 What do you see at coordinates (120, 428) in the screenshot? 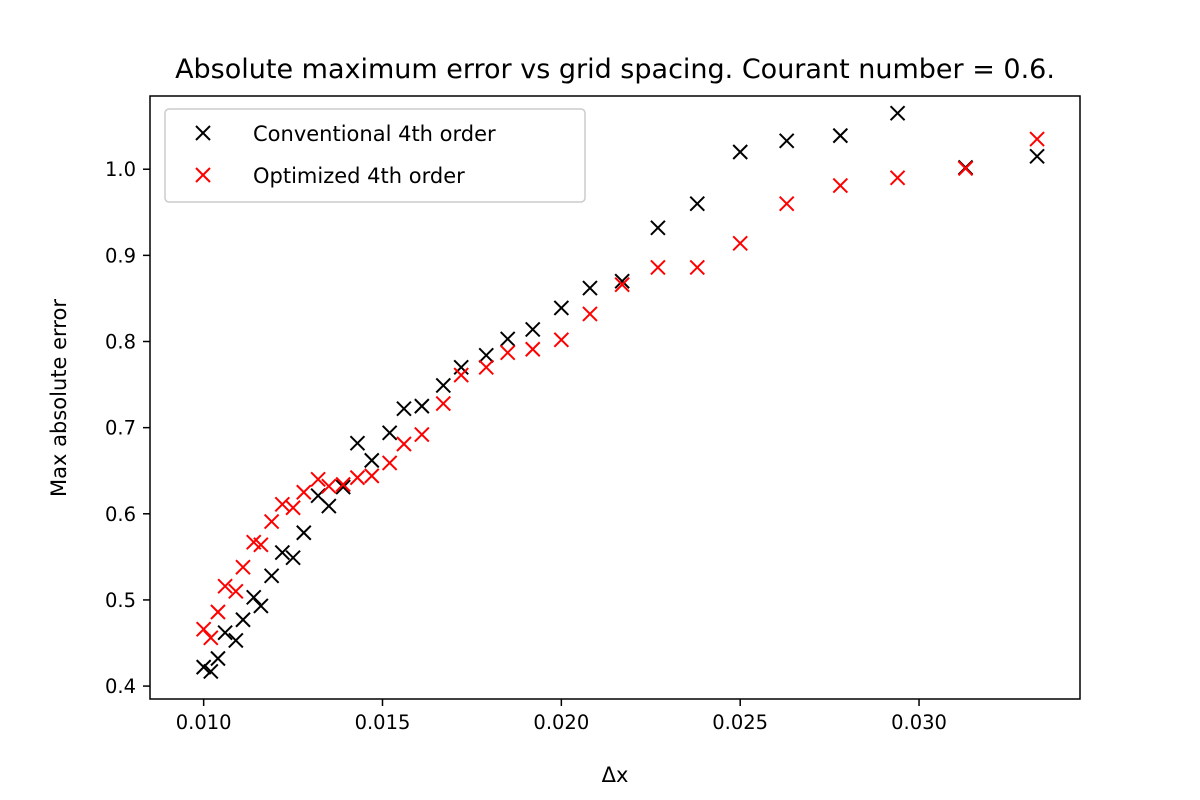
I see `y-tick-label: 0.7` at bounding box center [120, 428].